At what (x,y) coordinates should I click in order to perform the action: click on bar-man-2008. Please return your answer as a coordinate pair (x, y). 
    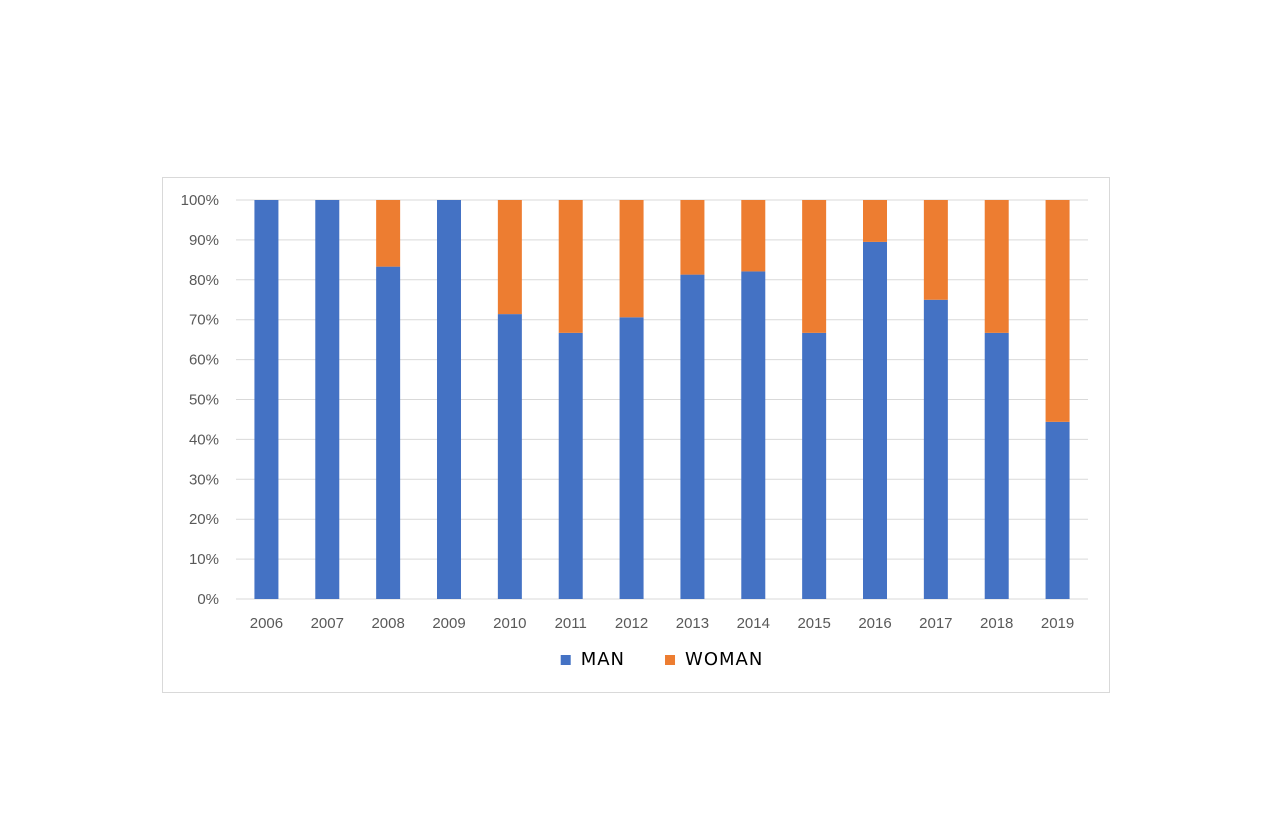
    Looking at the image, I should click on (388, 432).